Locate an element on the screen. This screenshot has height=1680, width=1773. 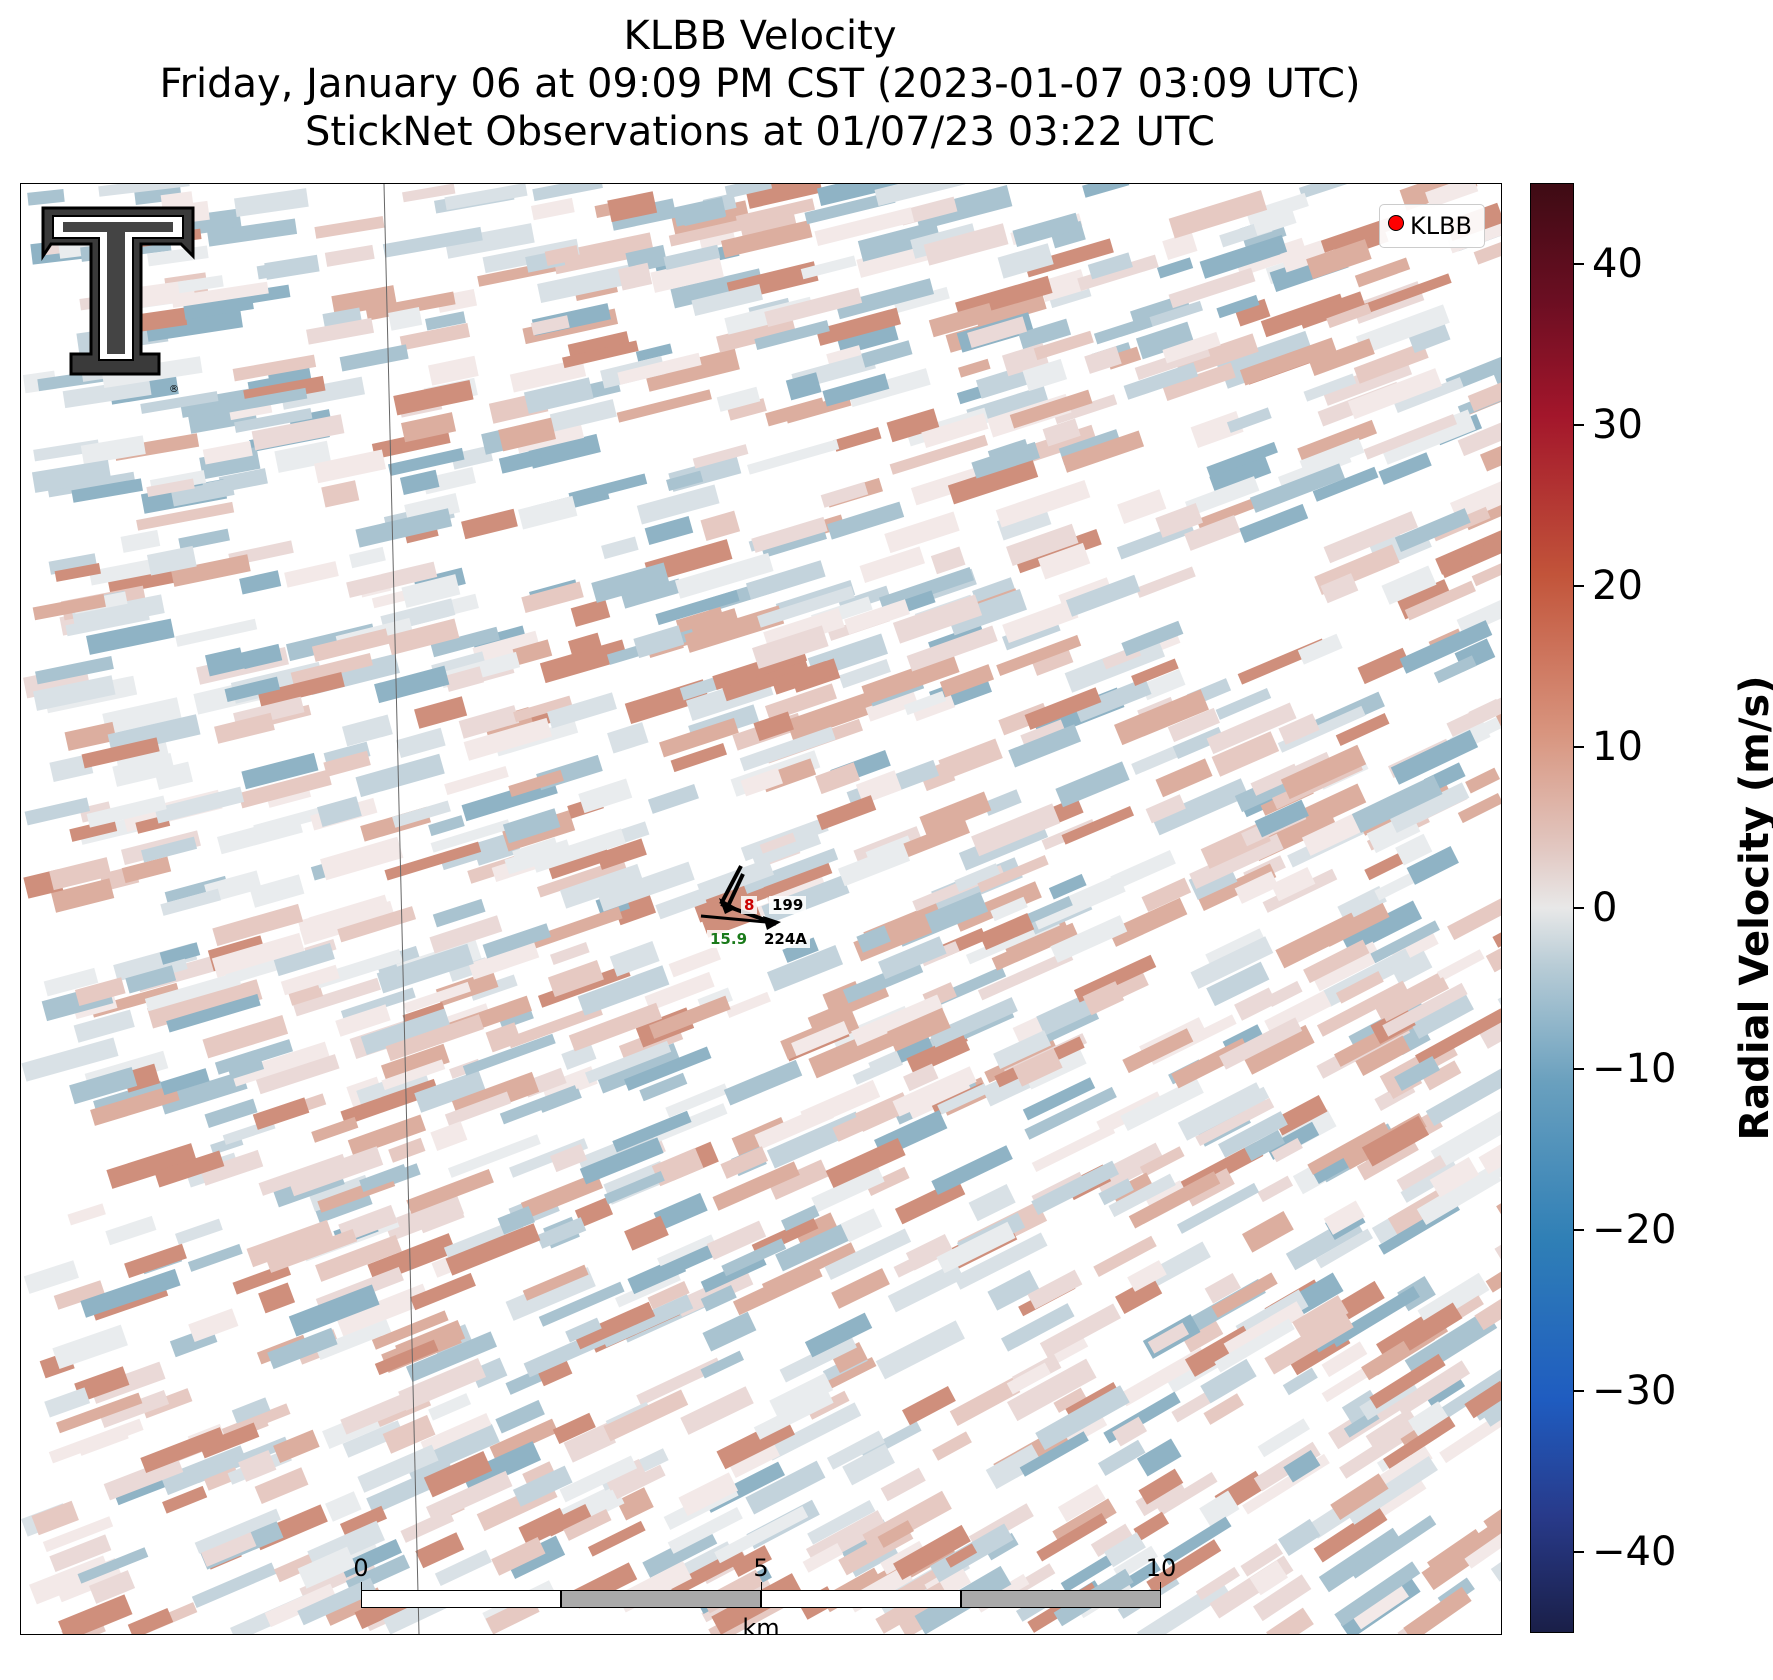
scale-tick-0: 0 is located at coordinates (361, 1568).